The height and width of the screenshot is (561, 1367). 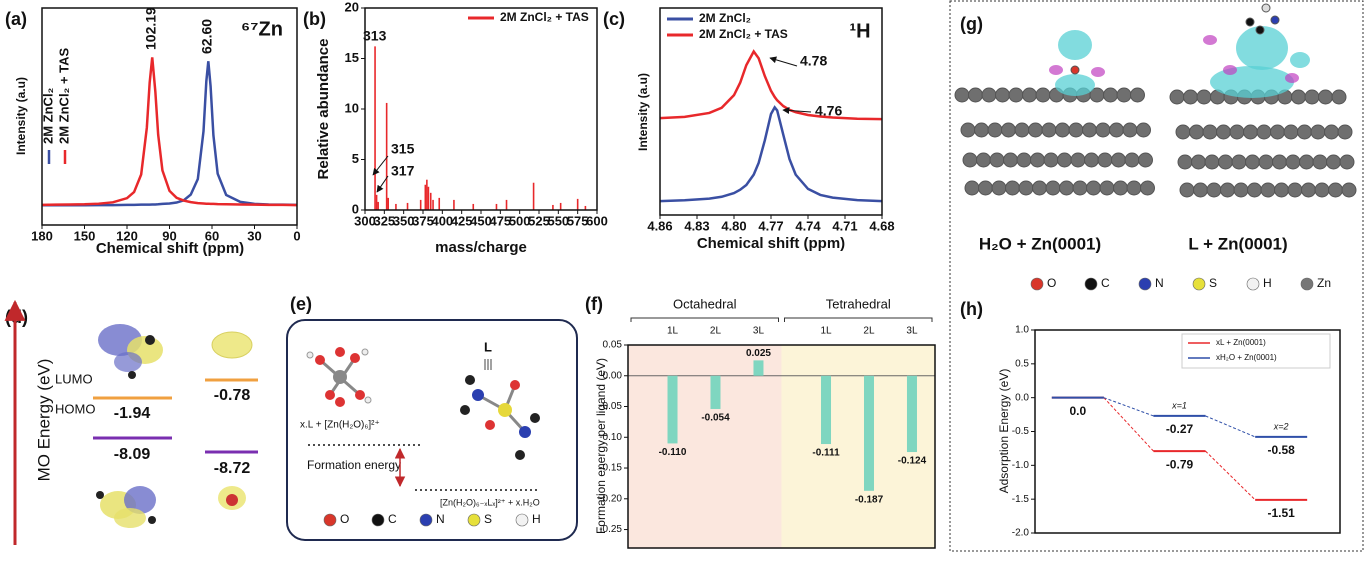 I want to click on value-label: 0.025, so click(x=758, y=353).